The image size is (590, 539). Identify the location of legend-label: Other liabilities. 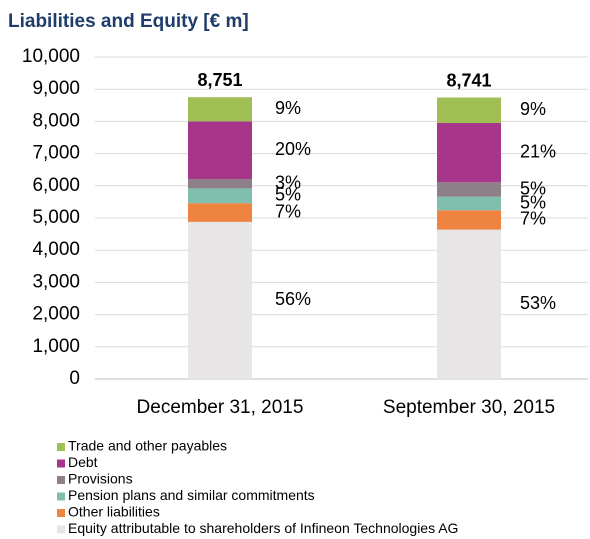
(114, 512).